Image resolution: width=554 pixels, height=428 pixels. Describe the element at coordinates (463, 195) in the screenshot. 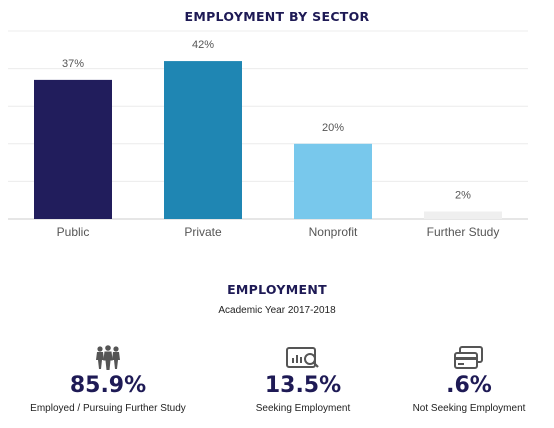

I see `data-label: 2%` at that location.